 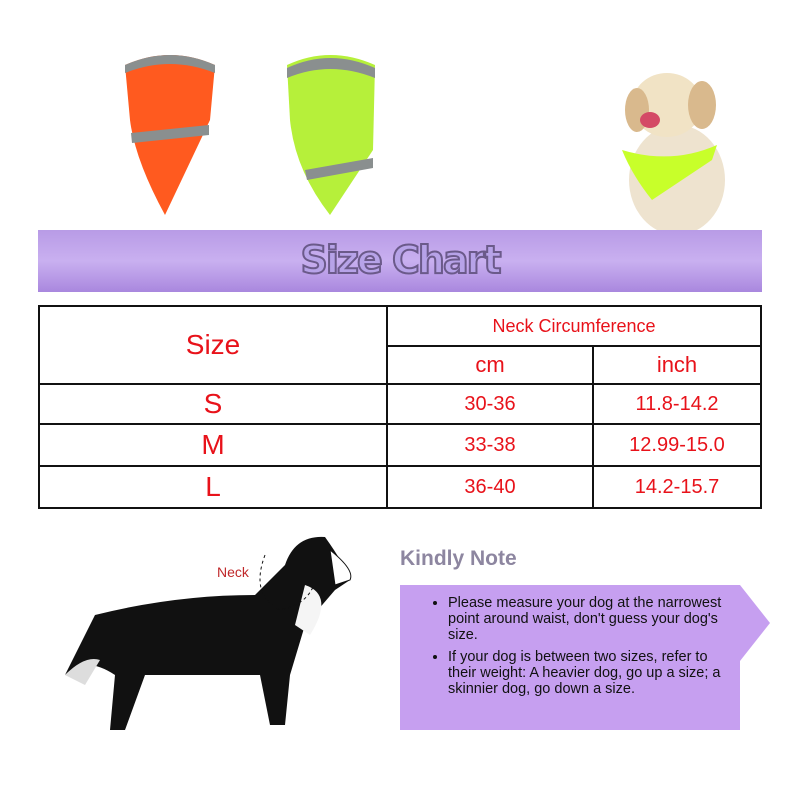 What do you see at coordinates (331, 135) in the screenshot?
I see `green-bandana-image` at bounding box center [331, 135].